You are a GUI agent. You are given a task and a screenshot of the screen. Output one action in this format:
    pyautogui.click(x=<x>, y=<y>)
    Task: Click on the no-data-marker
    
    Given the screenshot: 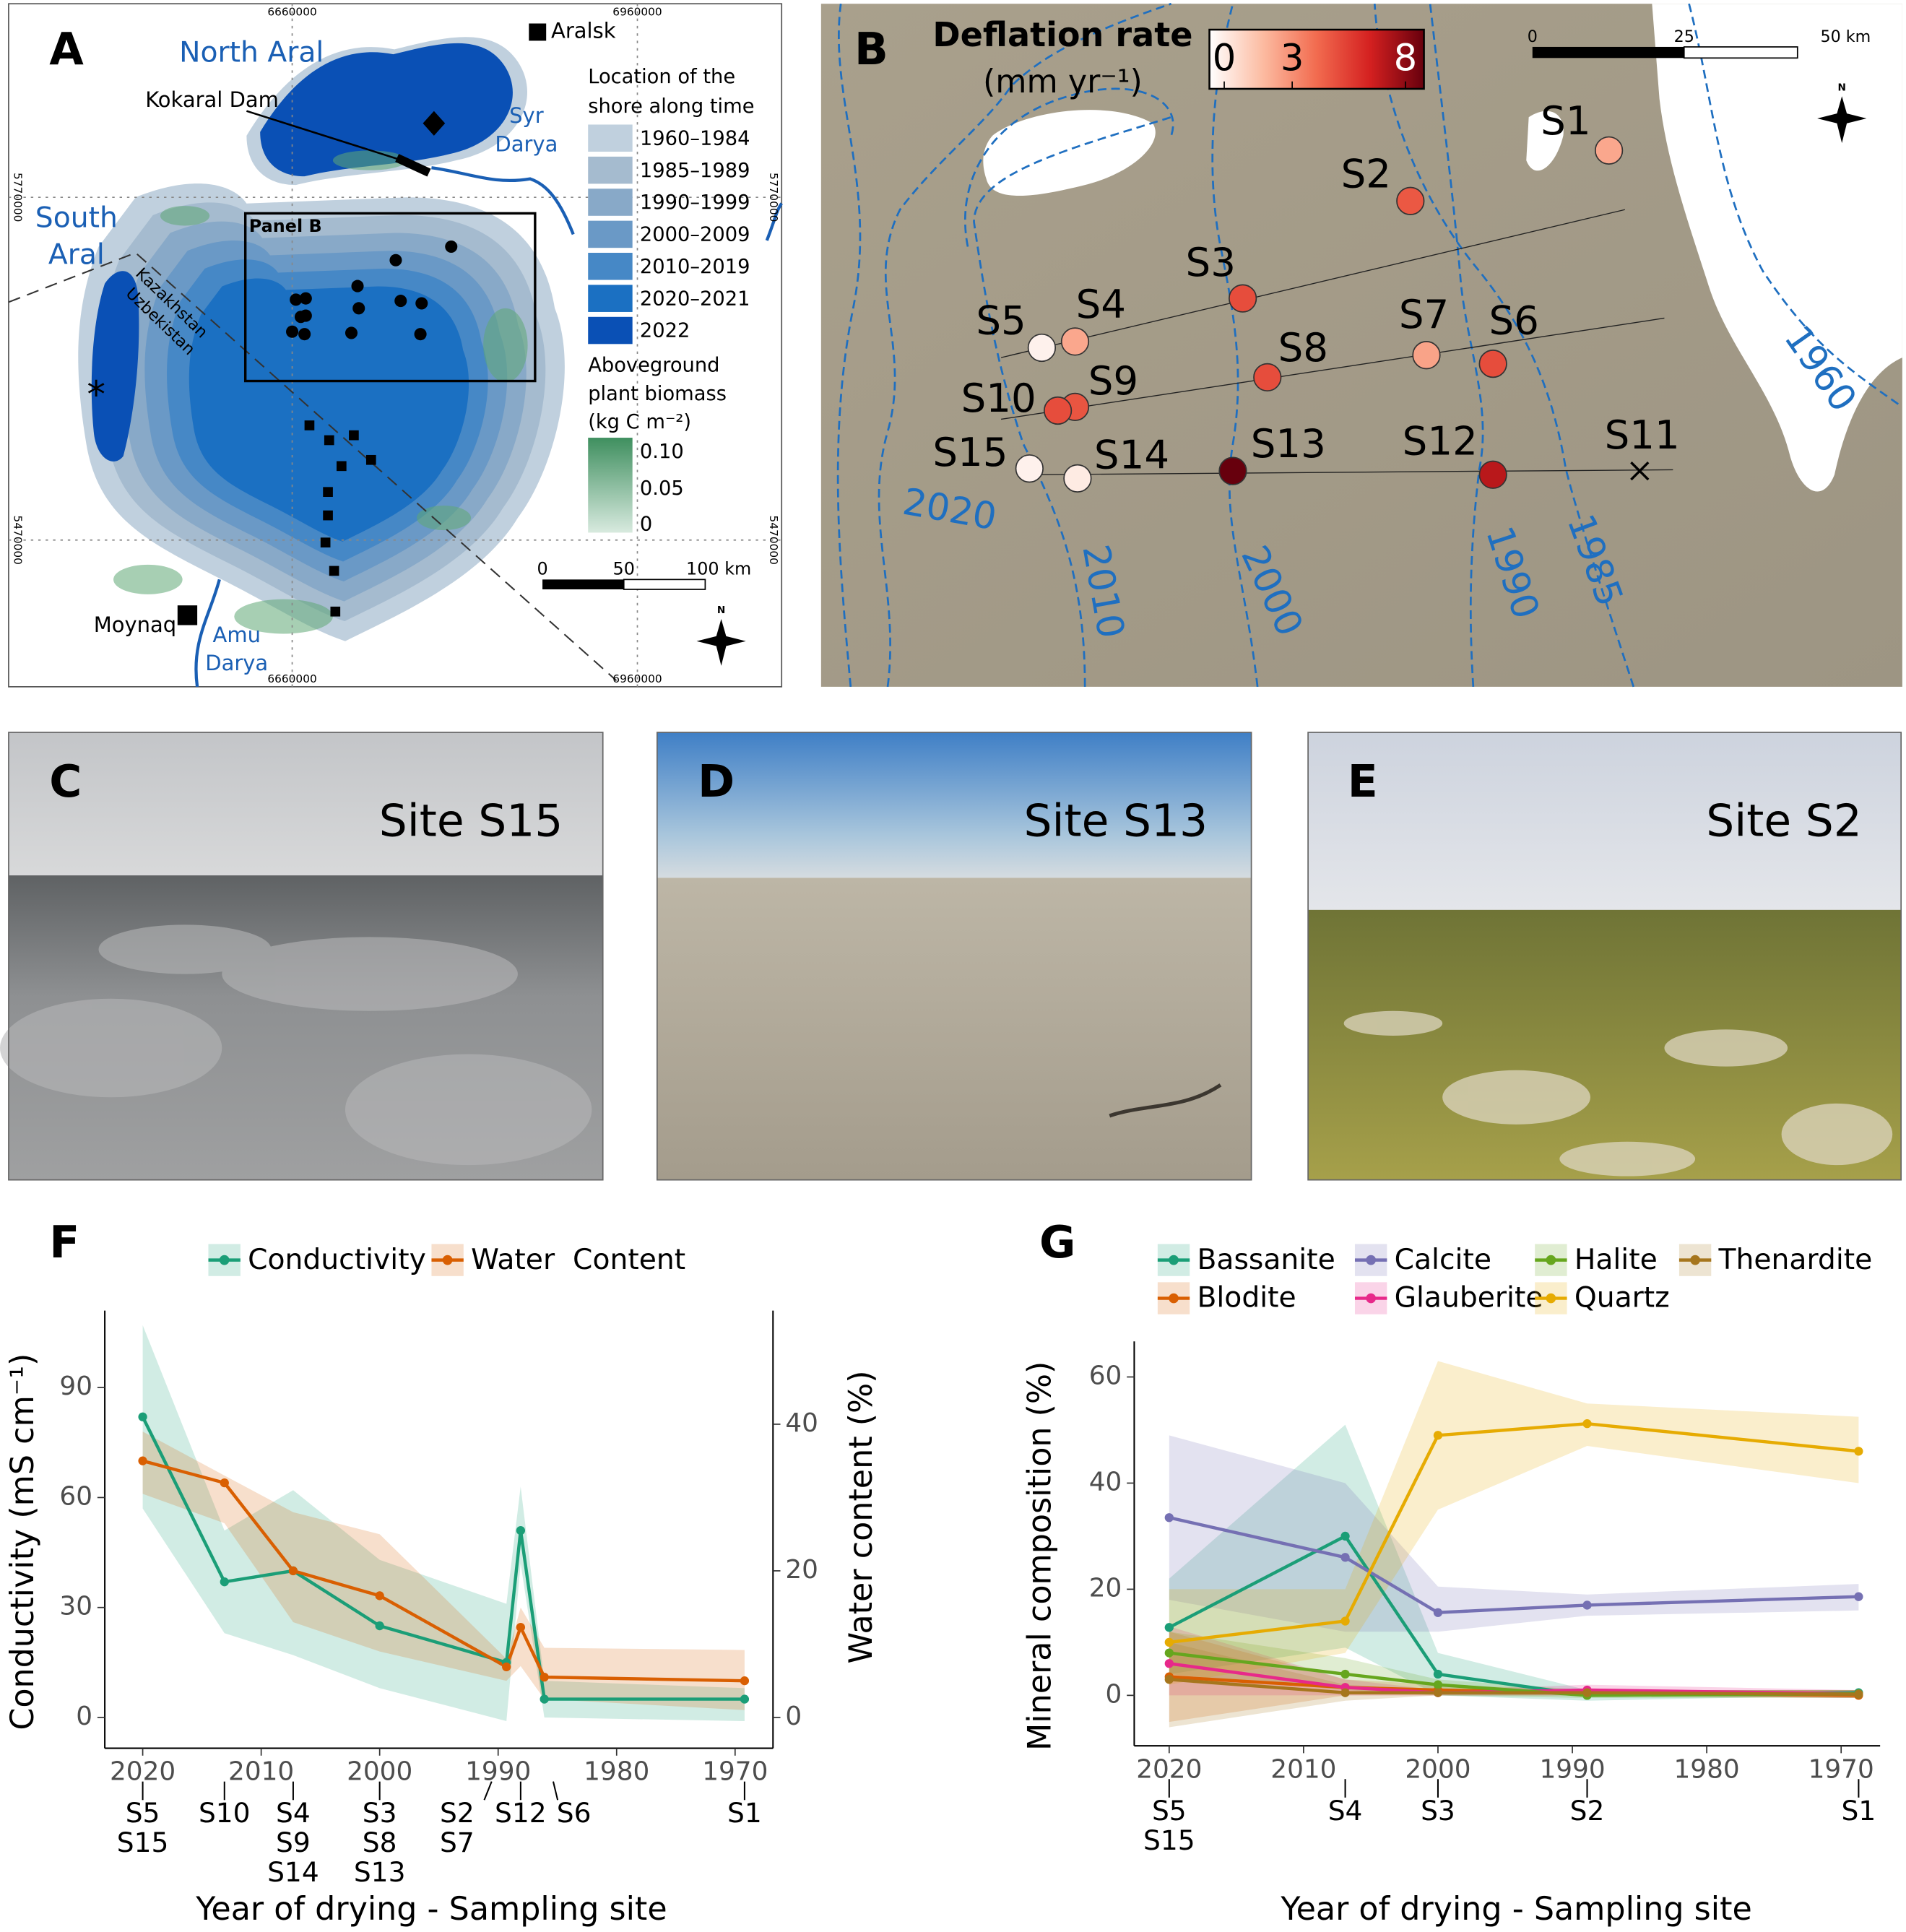 What is the action you would take?
    pyautogui.click(x=1640, y=471)
    